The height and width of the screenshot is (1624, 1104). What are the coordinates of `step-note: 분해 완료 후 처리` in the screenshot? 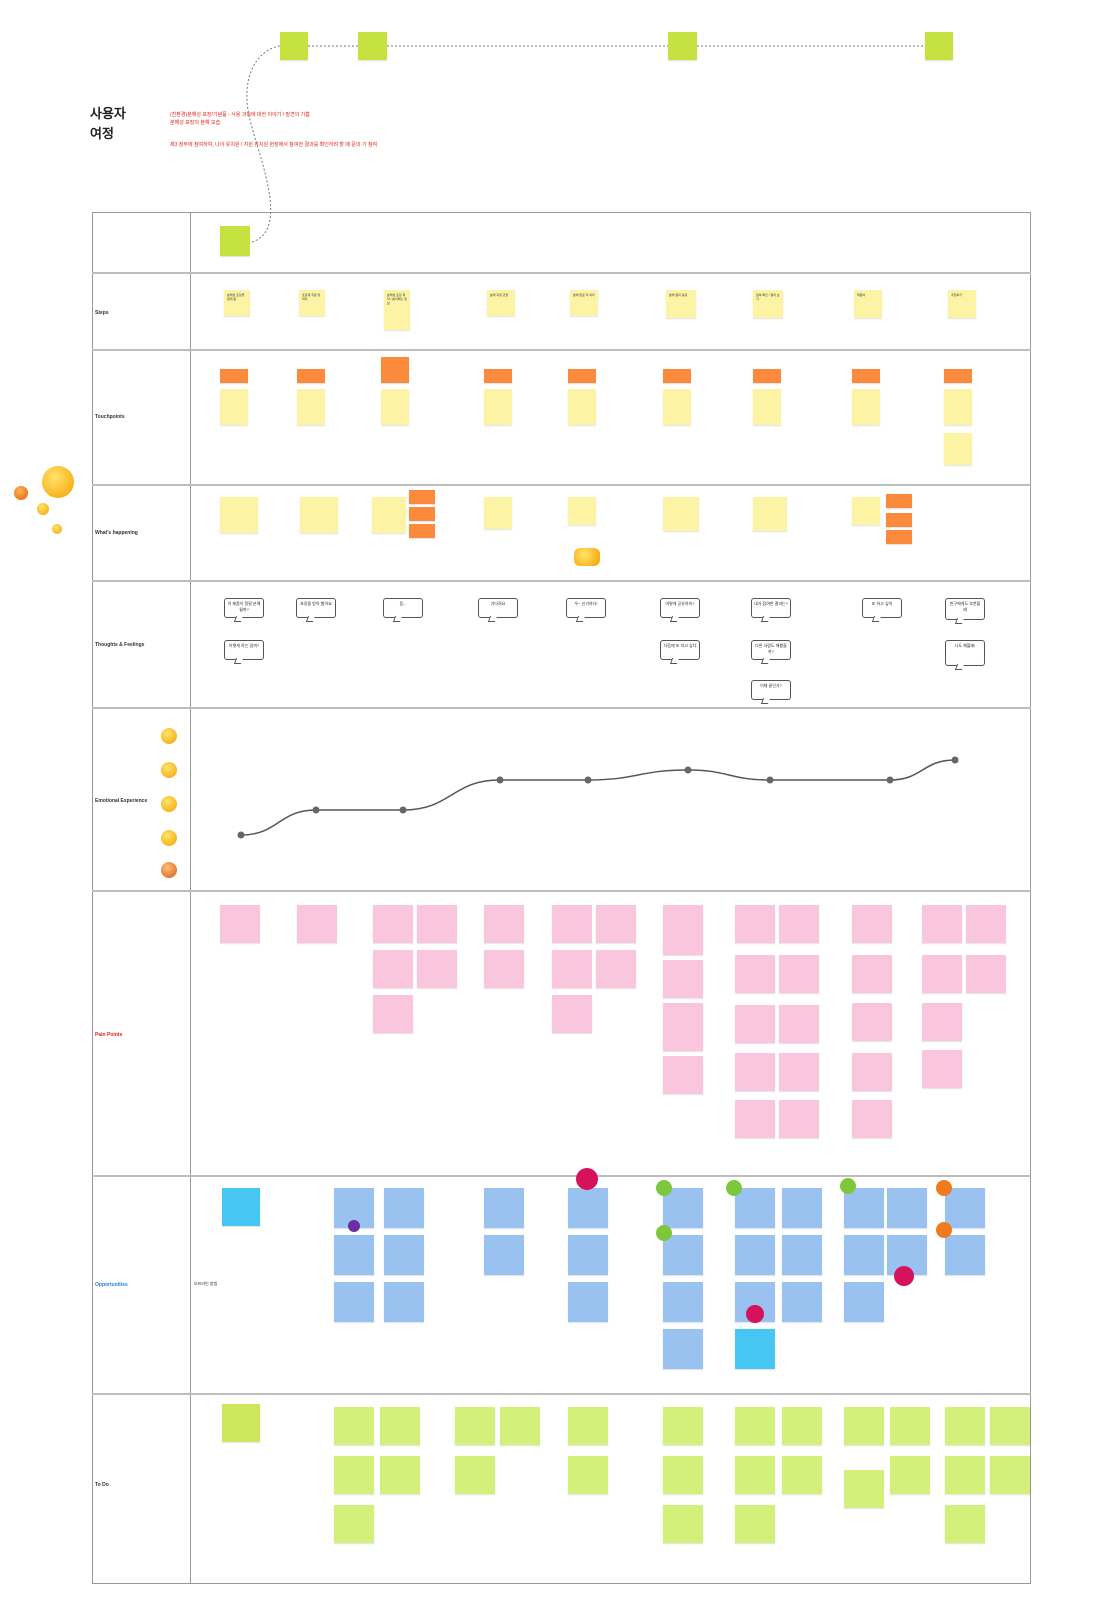 It's located at (584, 303).